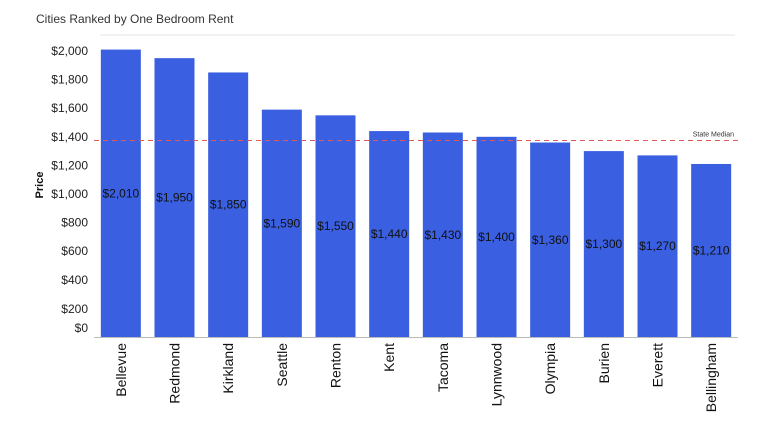 This screenshot has width=768, height=433. I want to click on x-tick-label: Seattle, so click(282, 365).